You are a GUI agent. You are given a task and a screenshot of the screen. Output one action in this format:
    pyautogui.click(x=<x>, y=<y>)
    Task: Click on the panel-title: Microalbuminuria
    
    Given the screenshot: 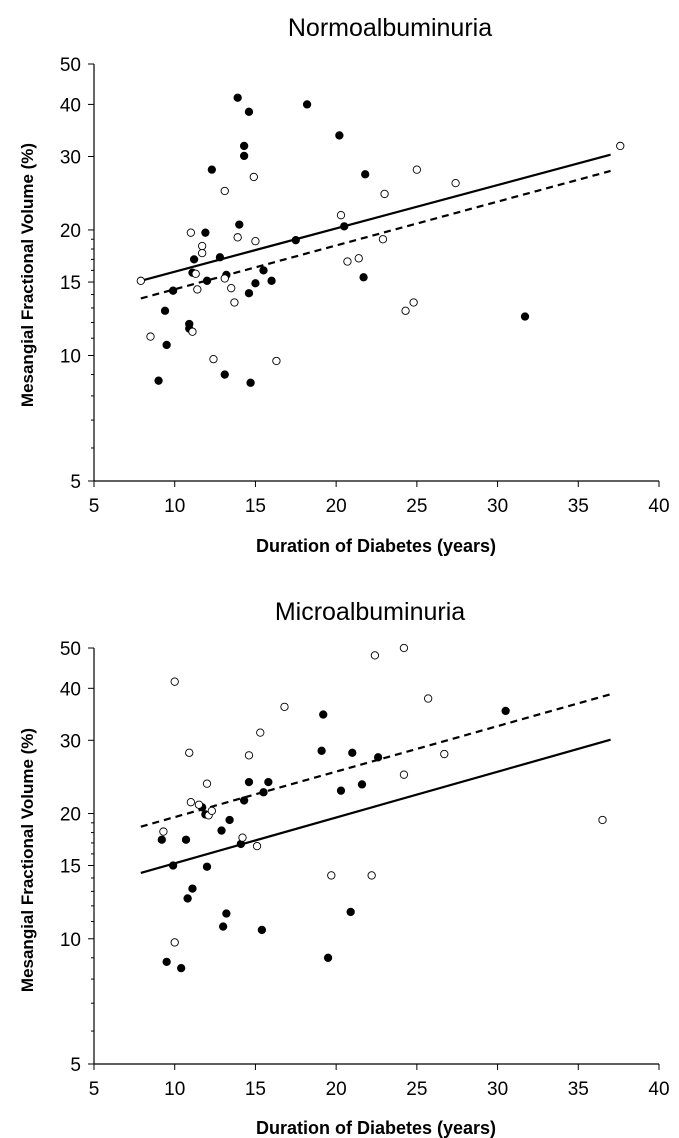 What is the action you would take?
    pyautogui.click(x=370, y=612)
    